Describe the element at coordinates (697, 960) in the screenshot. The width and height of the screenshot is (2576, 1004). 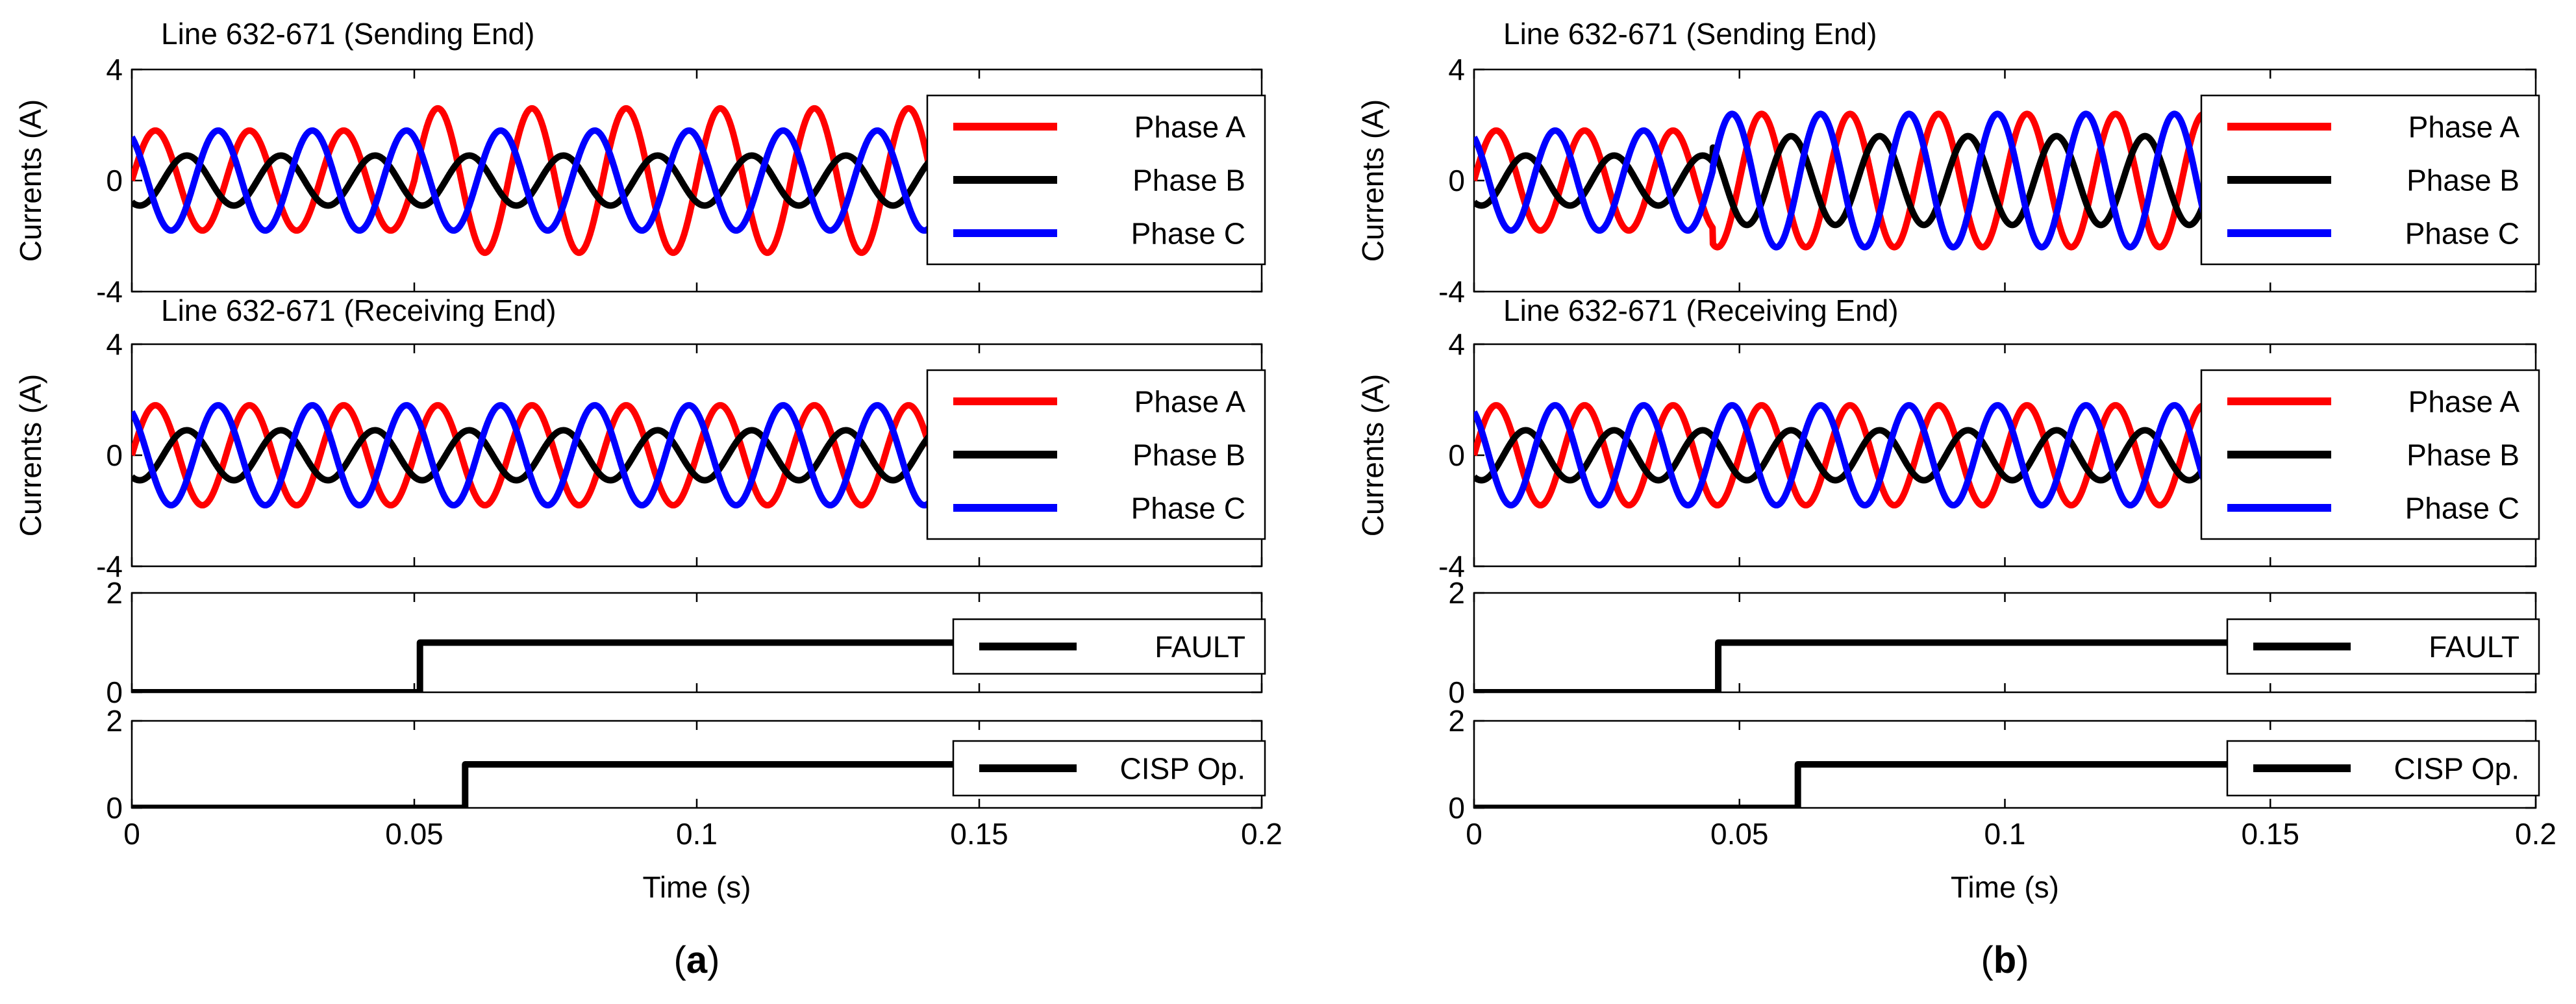
I see `panel-label: (a)` at that location.